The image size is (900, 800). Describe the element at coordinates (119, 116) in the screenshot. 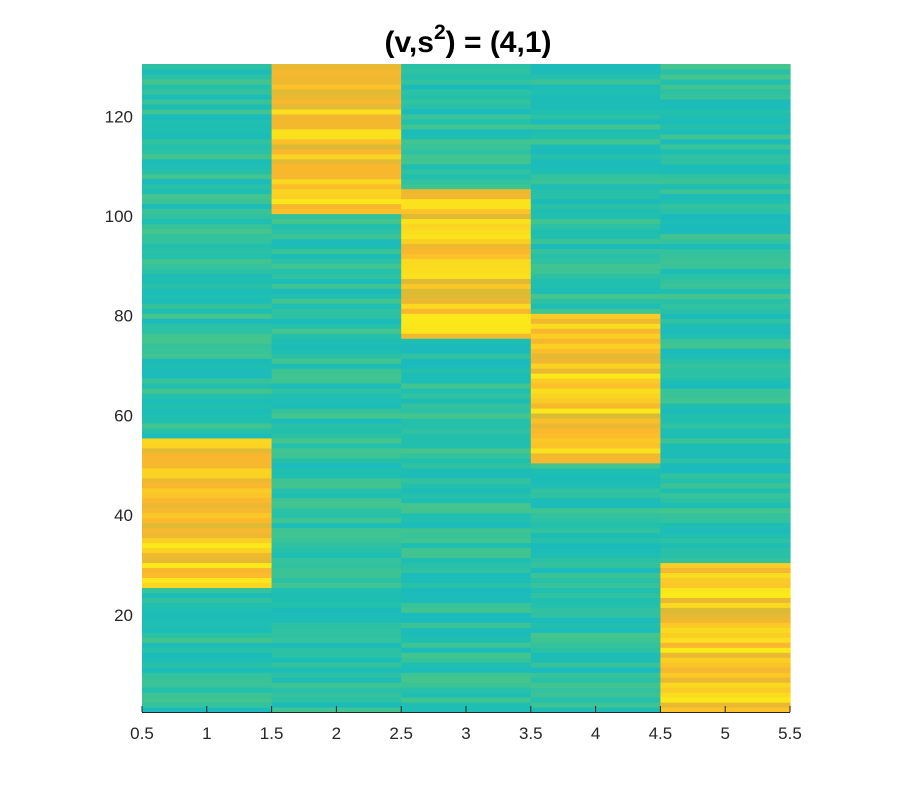

I see `y-tick-label: 120` at that location.